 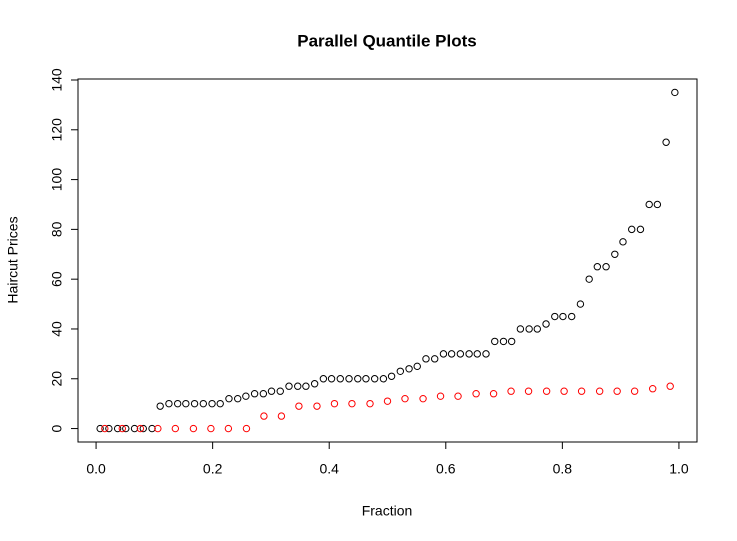 I want to click on chart-title: Parallel Quantile Plots, so click(x=387, y=40).